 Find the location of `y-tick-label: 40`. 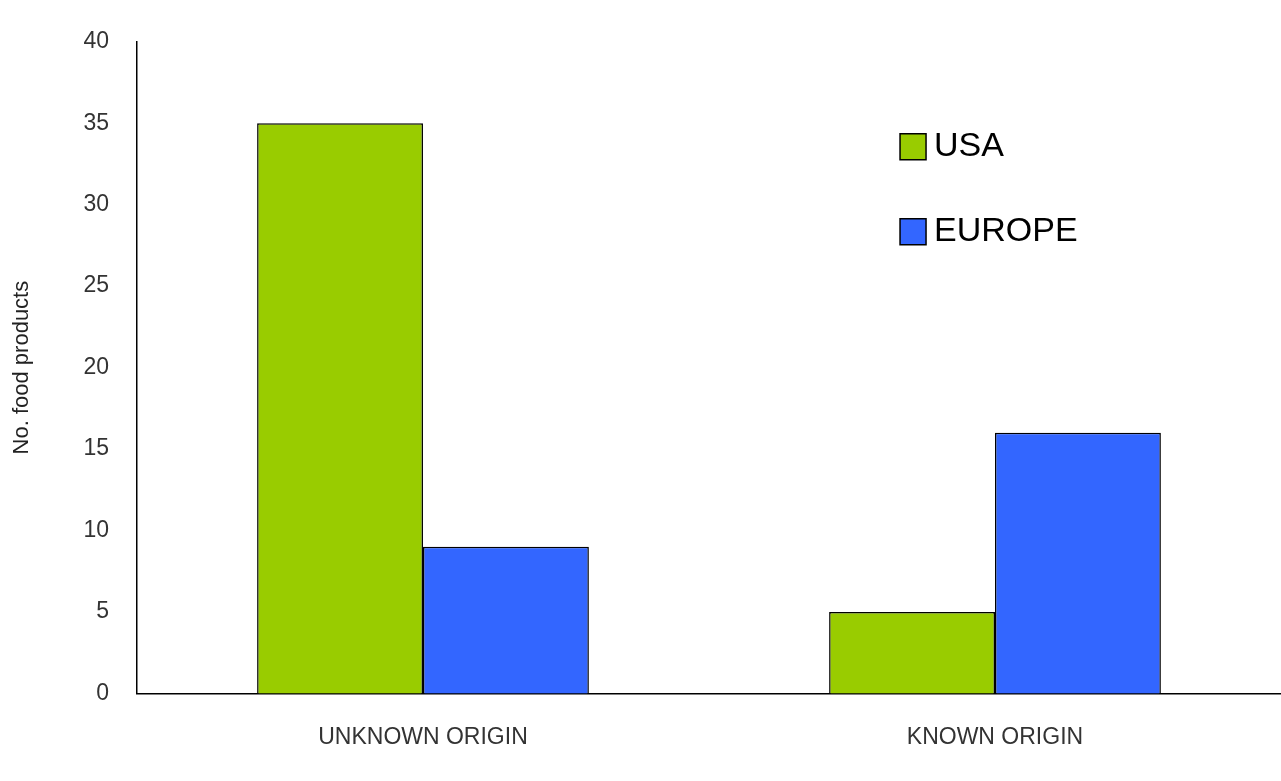

y-tick-label: 40 is located at coordinates (96, 40).